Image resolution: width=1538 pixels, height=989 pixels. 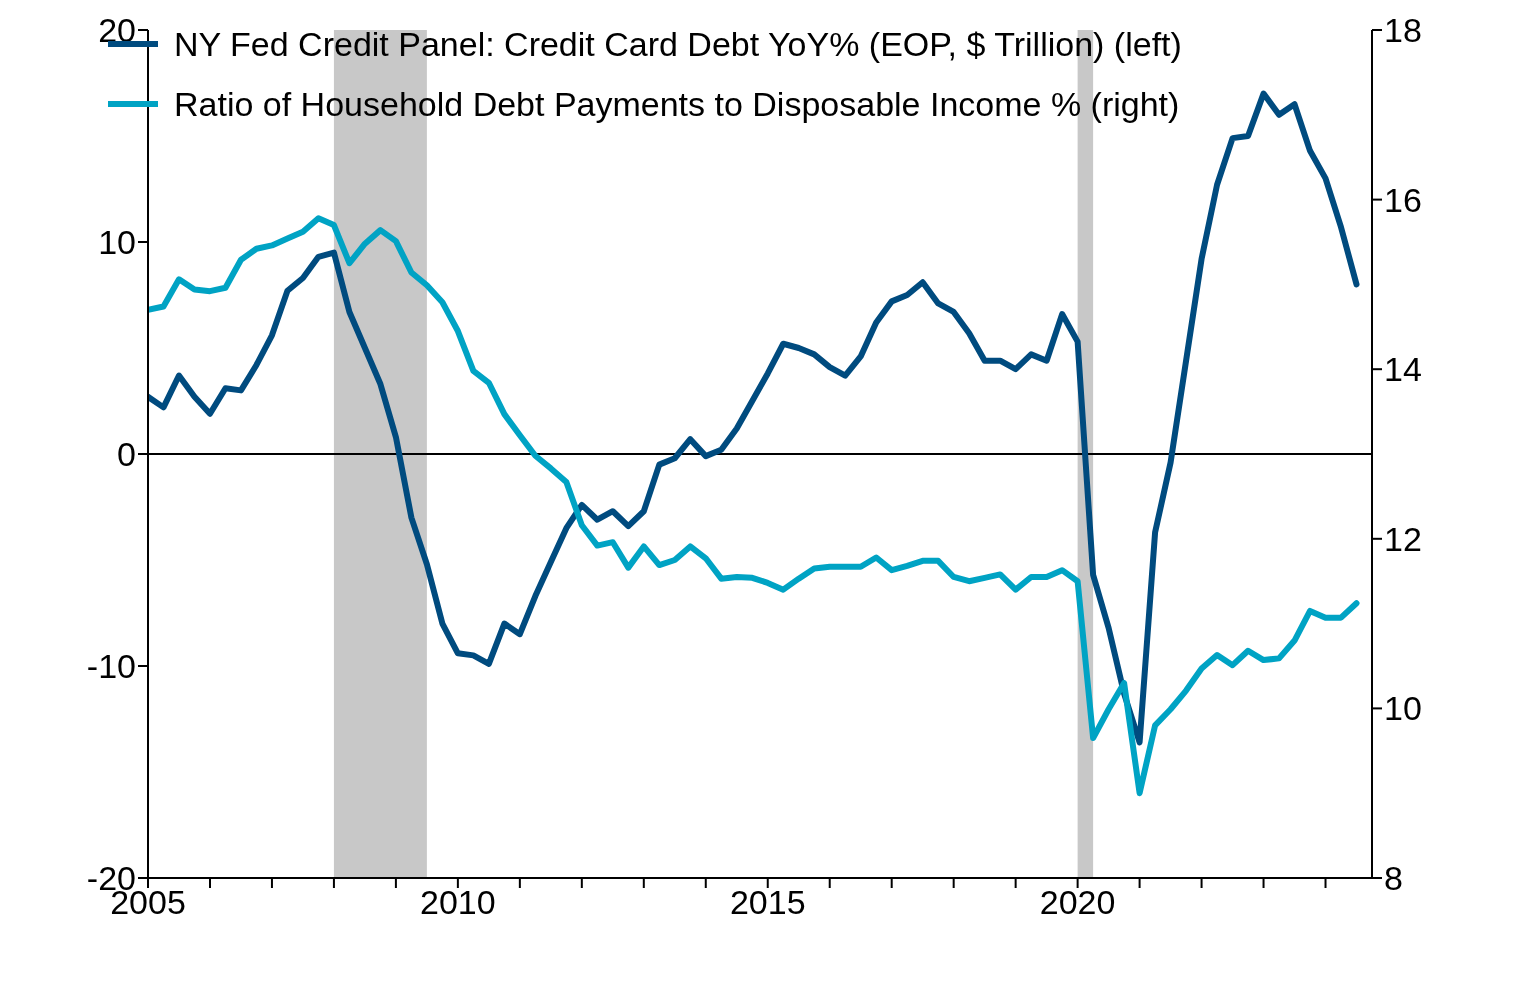 What do you see at coordinates (1403, 708) in the screenshot?
I see `y2-tick-label: 10` at bounding box center [1403, 708].